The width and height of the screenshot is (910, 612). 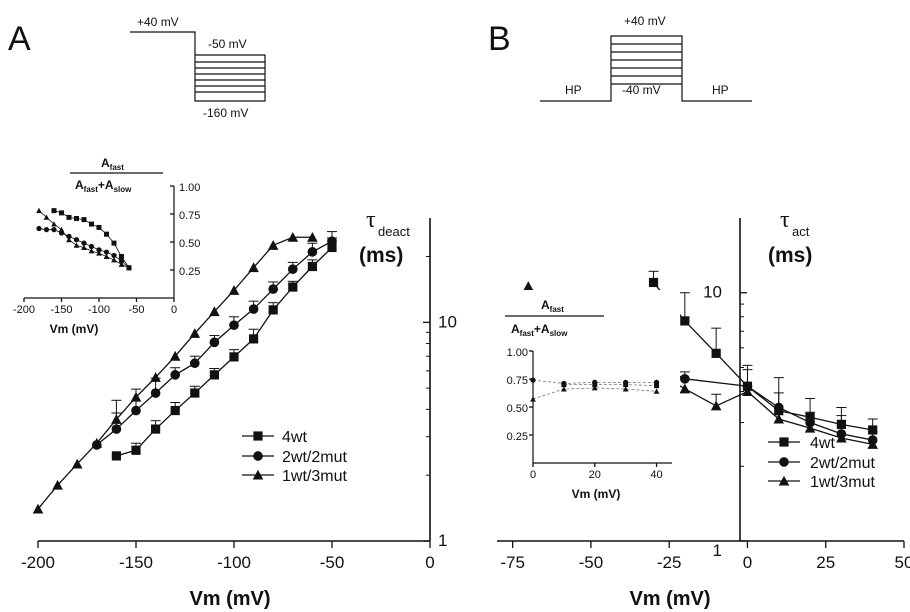 I want to click on protocol-a-pre-label: +40 mV, so click(x=158, y=22).